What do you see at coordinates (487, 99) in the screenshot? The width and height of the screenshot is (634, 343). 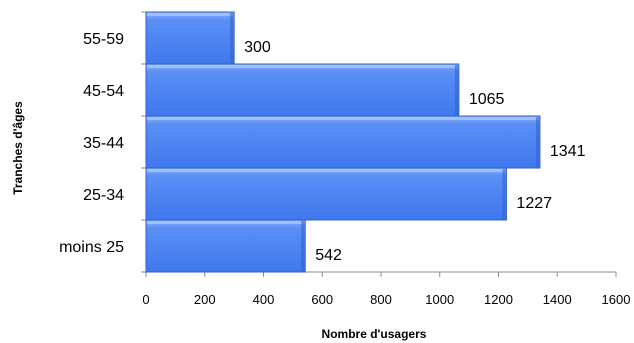 I see `data-label: 1065` at bounding box center [487, 99].